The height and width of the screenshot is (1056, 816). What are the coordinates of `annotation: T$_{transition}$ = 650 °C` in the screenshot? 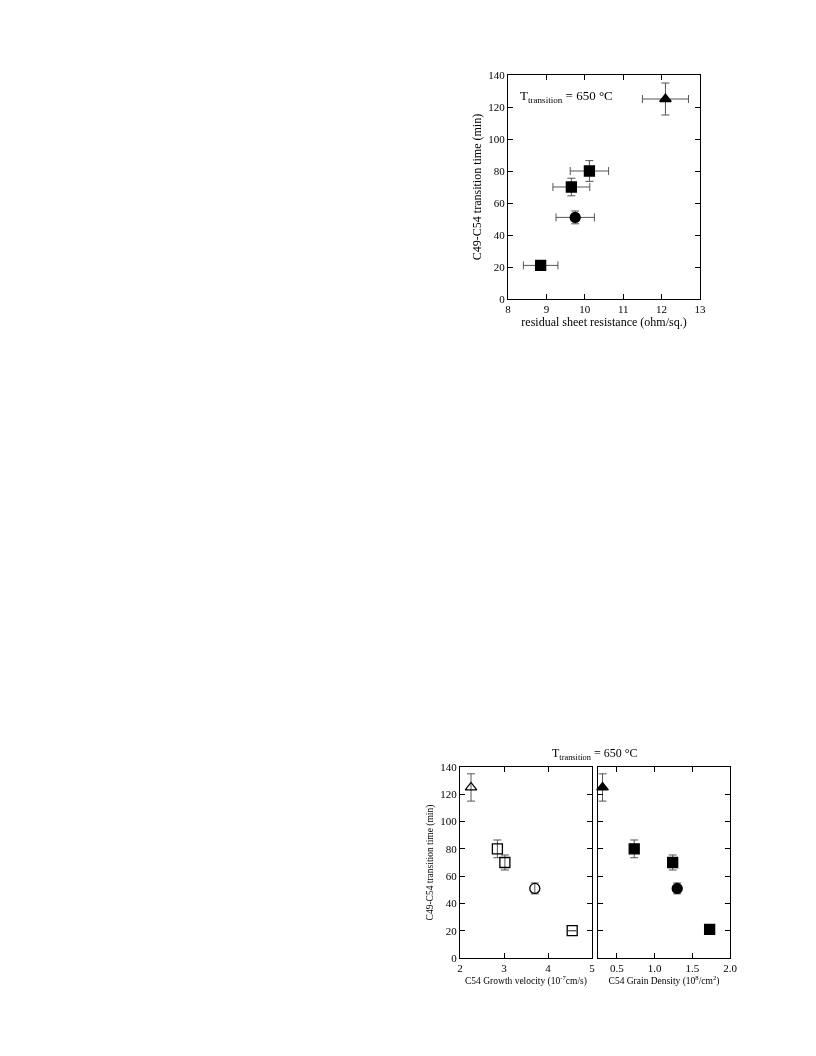 It's located at (566, 96).